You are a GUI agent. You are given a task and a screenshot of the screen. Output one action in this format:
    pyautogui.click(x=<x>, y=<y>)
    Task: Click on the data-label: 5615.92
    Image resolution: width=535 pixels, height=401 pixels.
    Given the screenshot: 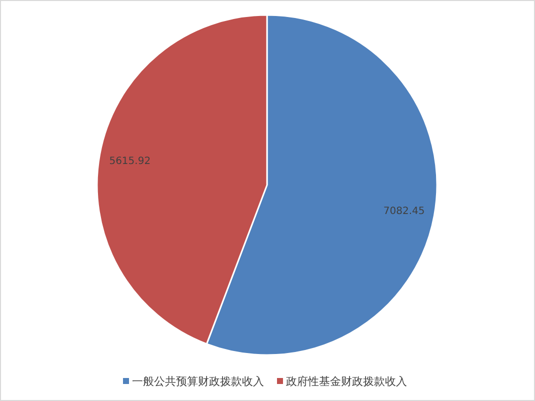 What is the action you would take?
    pyautogui.click(x=130, y=161)
    